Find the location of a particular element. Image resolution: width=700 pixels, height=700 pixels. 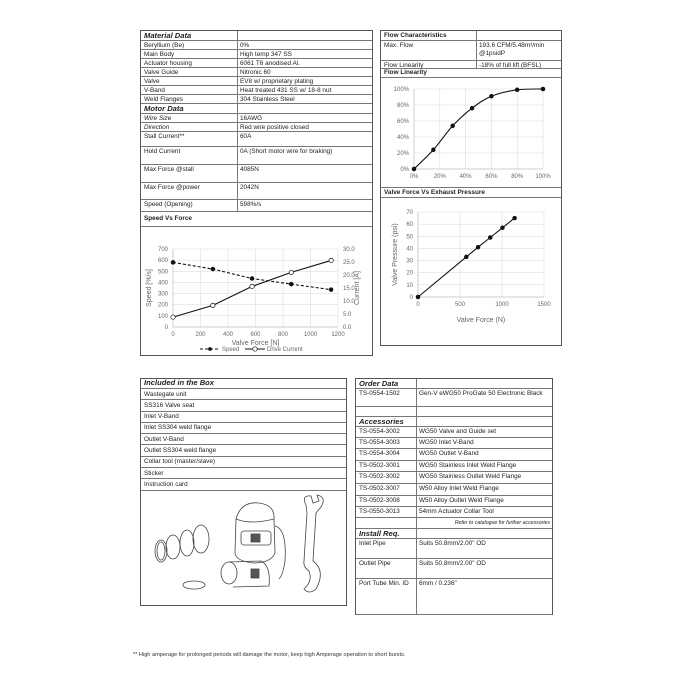

table-row: Install Req. is located at coordinates (454, 534).